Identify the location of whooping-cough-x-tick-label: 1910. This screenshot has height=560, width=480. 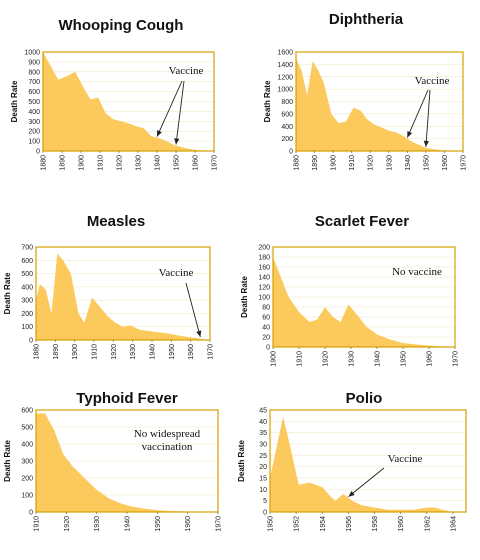
(101, 163).